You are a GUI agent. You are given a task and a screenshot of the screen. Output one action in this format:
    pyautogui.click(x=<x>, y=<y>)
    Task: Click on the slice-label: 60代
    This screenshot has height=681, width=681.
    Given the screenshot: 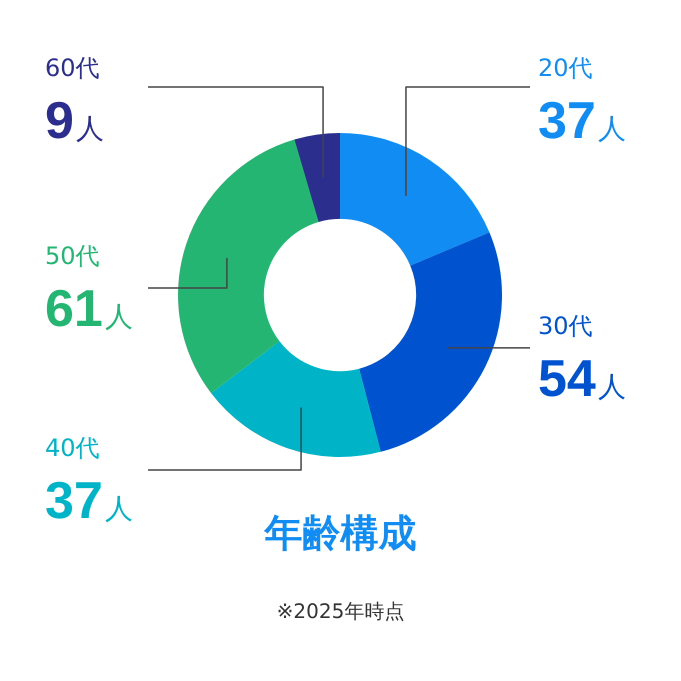 What is the action you would take?
    pyautogui.click(x=72, y=68)
    